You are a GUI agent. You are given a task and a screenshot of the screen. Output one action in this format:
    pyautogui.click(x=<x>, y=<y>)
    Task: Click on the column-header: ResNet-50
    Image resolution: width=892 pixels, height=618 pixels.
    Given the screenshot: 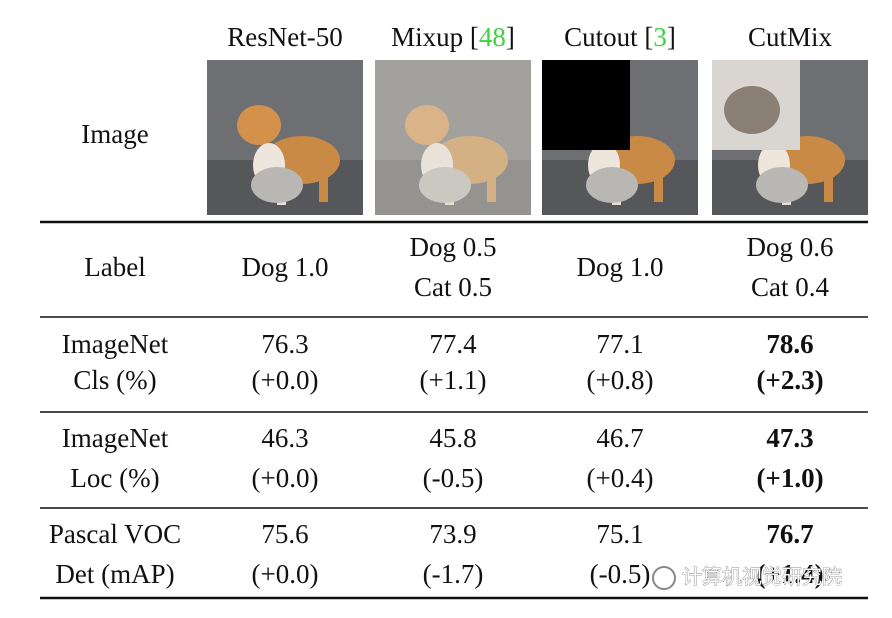 What is the action you would take?
    pyautogui.click(x=284, y=37)
    